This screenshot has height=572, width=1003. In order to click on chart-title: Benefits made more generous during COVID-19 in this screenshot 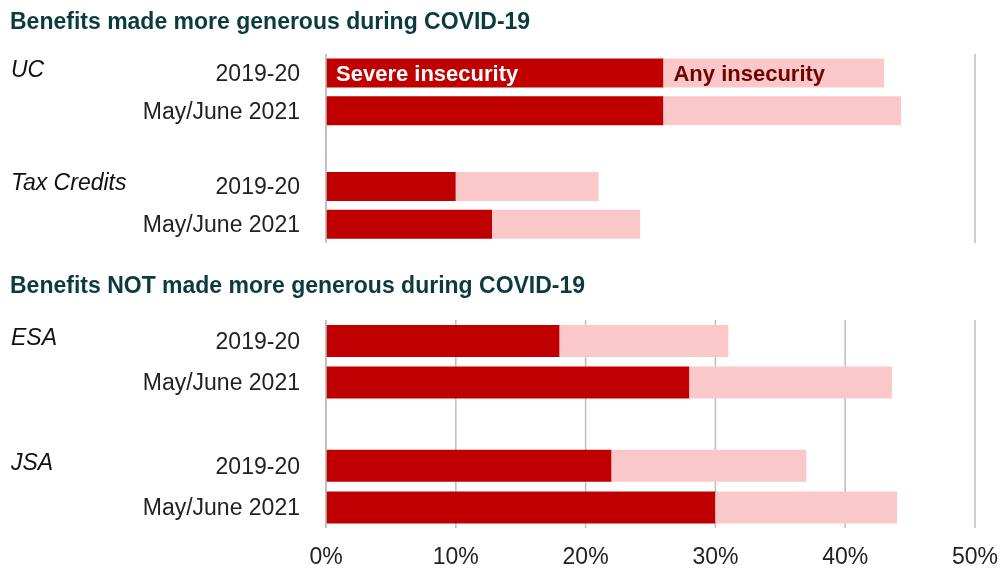, I will do `click(270, 21)`.